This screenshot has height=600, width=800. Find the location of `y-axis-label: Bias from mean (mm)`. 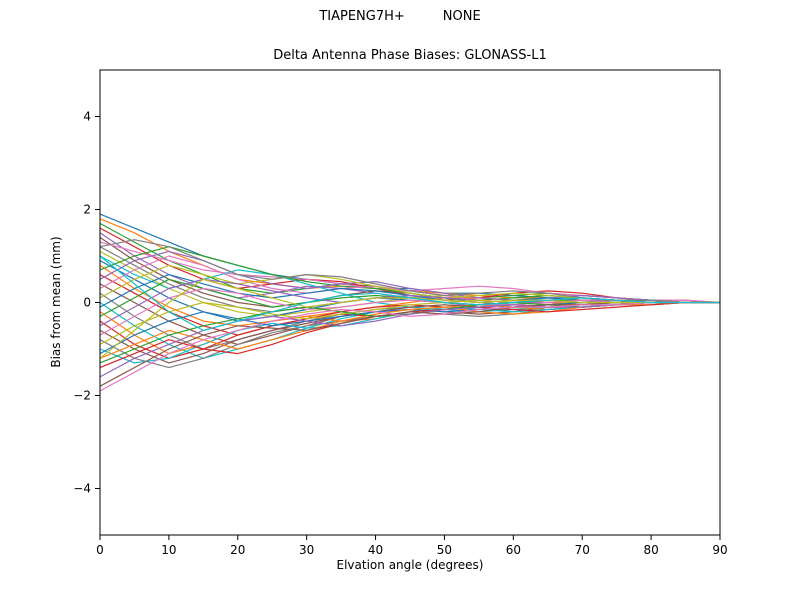

y-axis-label: Bias from mean (mm) is located at coordinates (56, 302).